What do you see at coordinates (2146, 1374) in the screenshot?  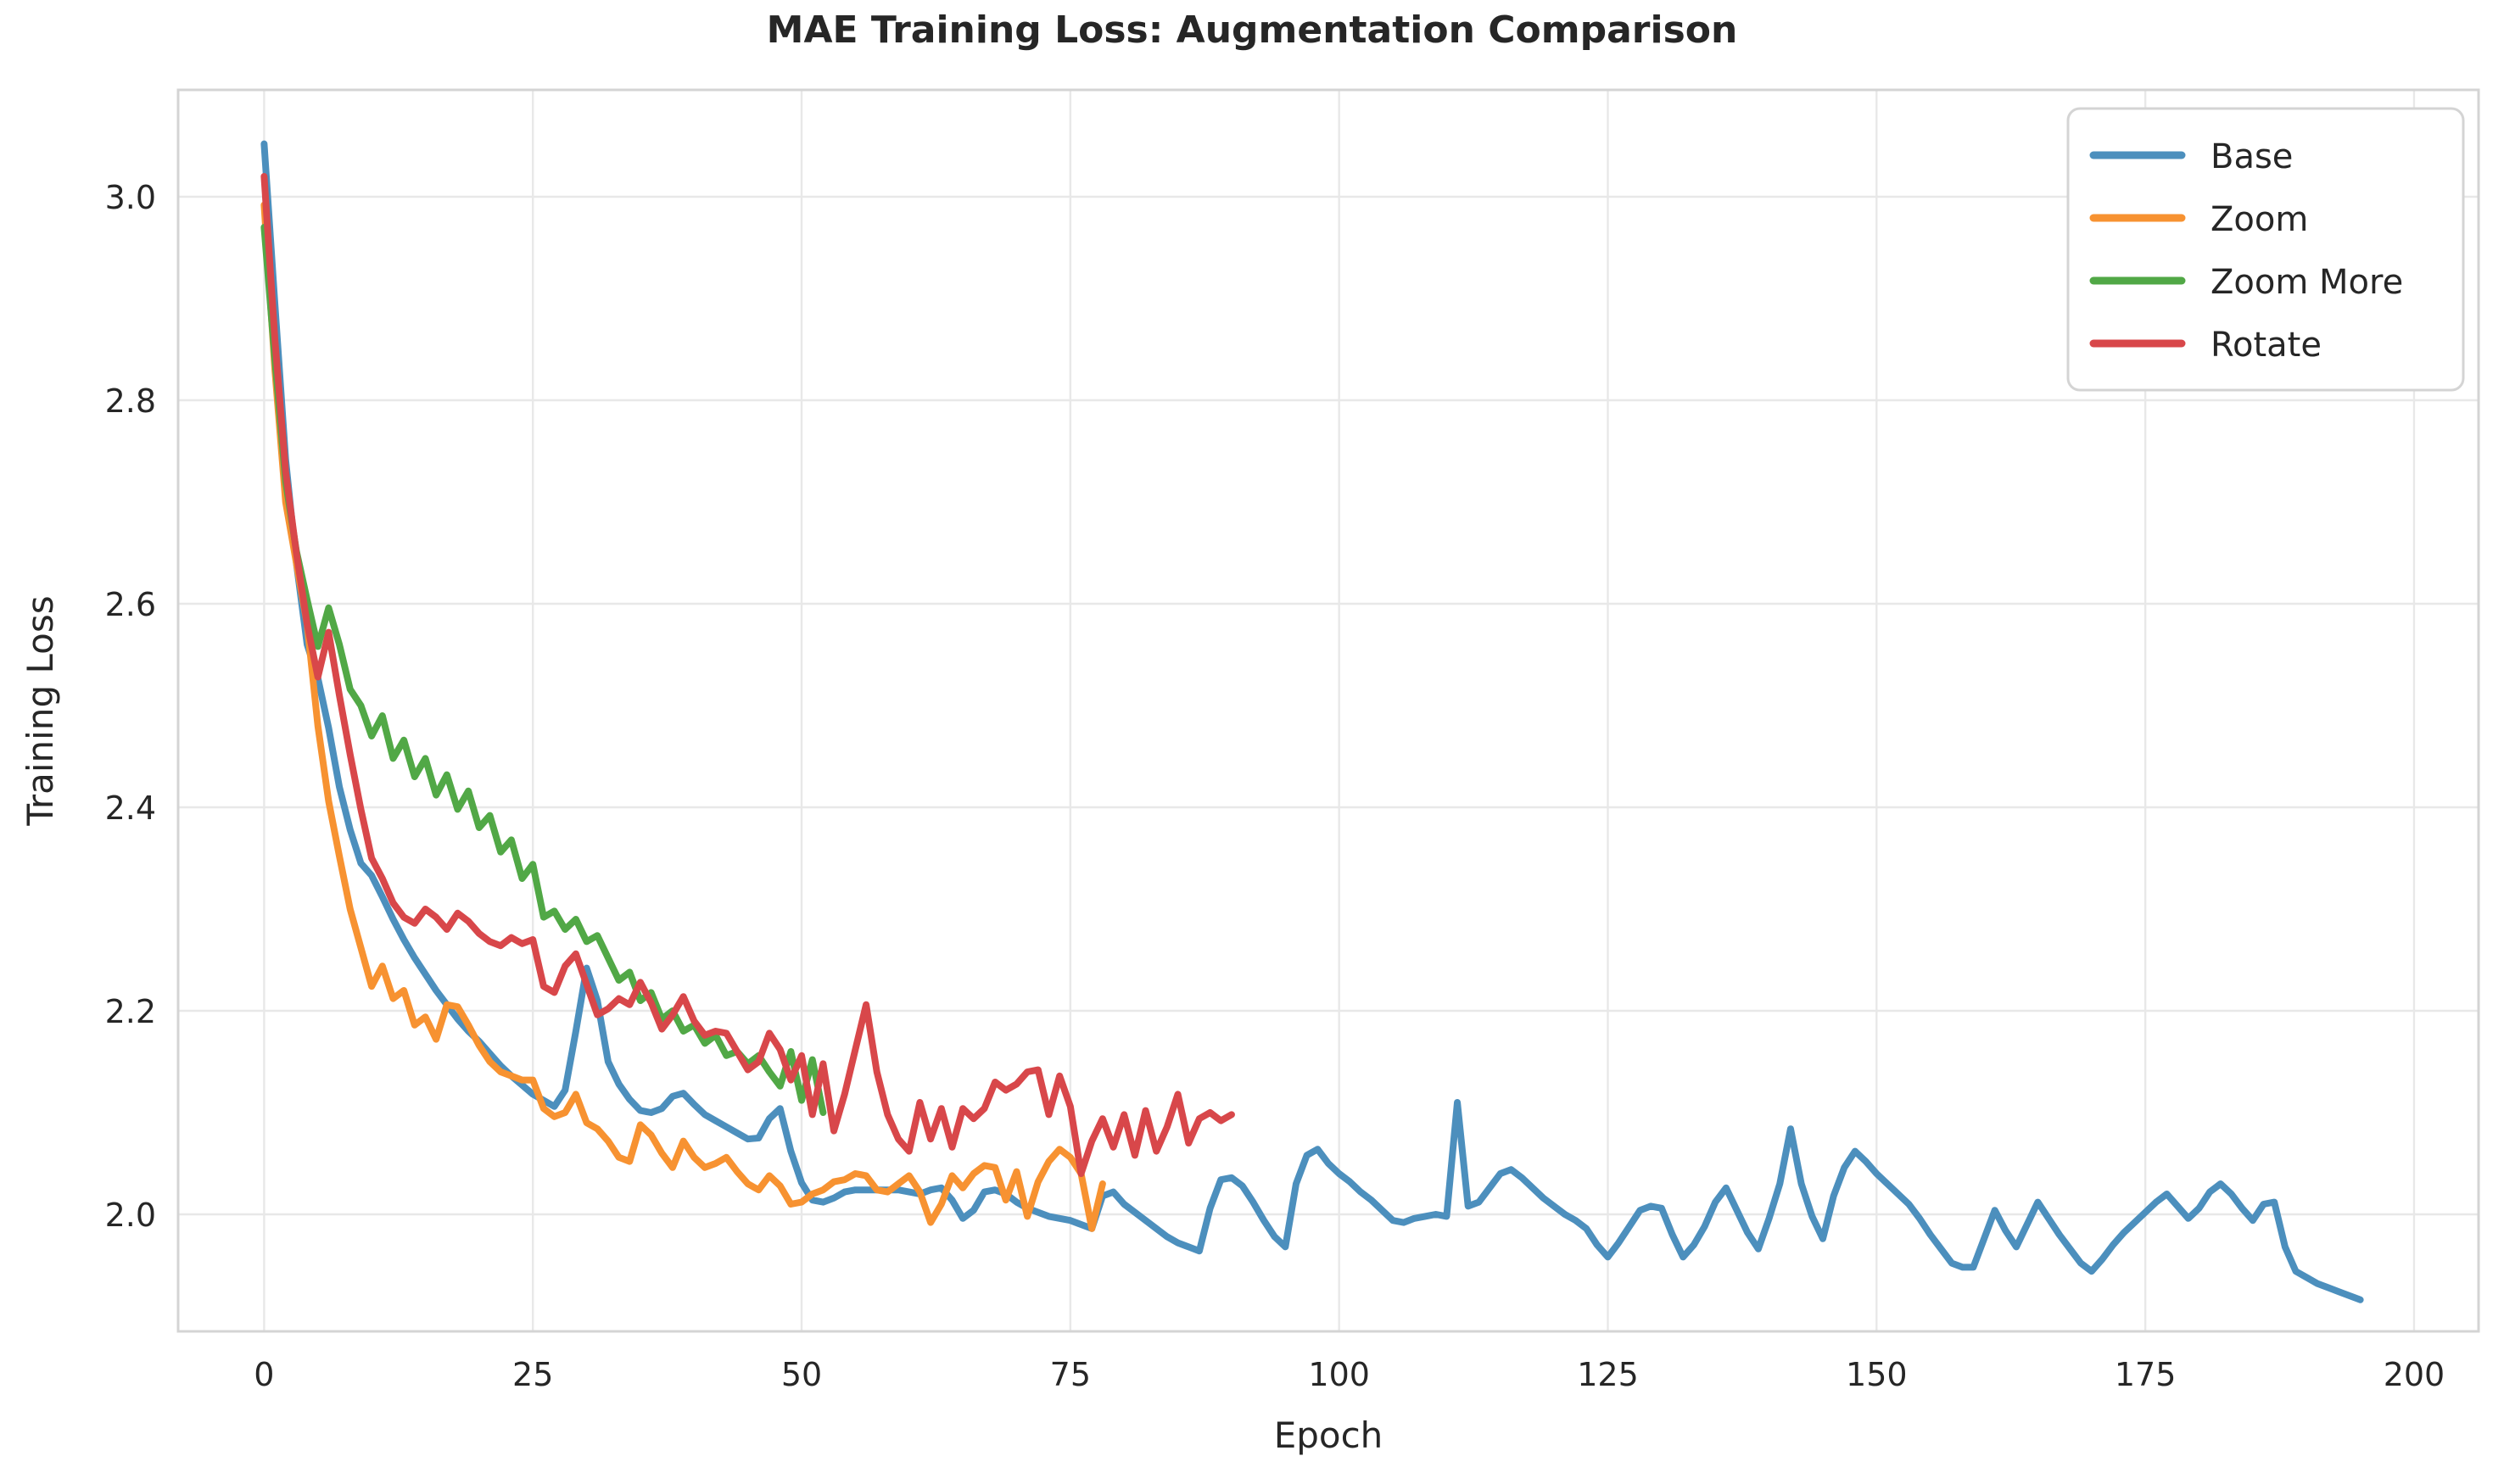 I see `x-tick-label-7: 175` at bounding box center [2146, 1374].